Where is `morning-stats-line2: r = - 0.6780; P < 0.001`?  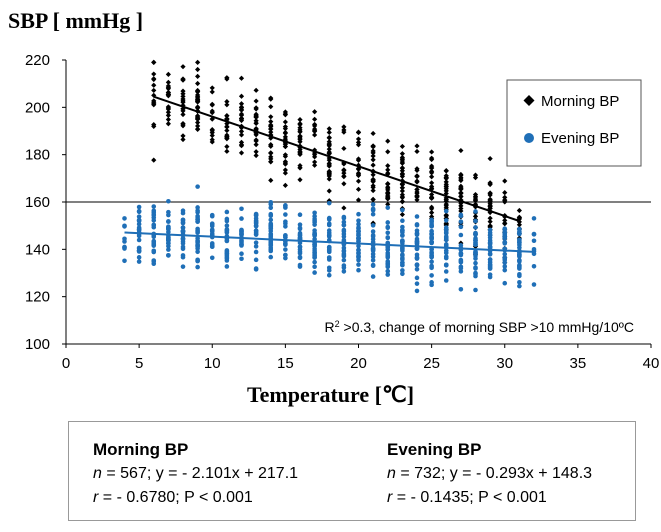
morning-stats-line2: r = - 0.6780; P < 0.001 is located at coordinates (173, 497).